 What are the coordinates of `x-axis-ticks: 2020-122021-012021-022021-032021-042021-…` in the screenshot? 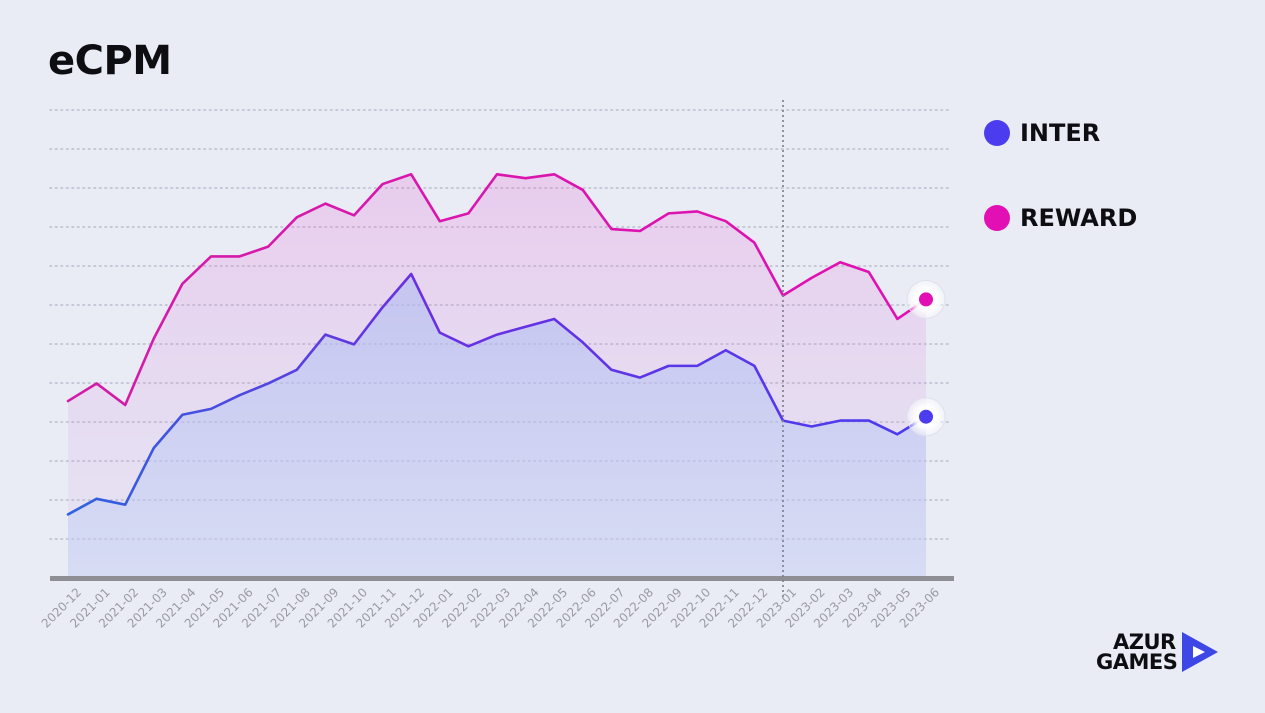 It's located at (490, 607).